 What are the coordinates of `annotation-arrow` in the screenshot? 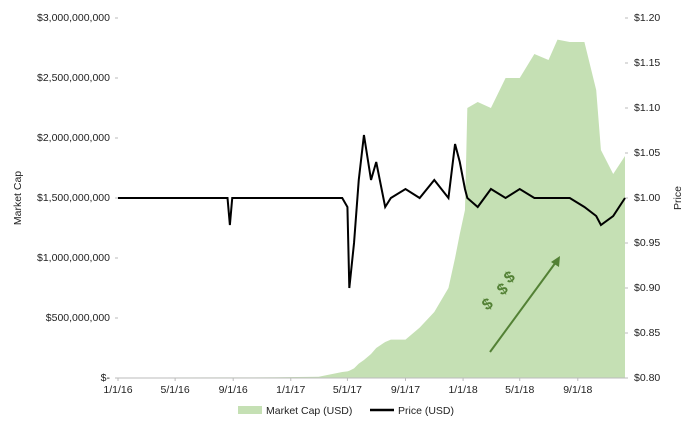 It's located at (523, 307).